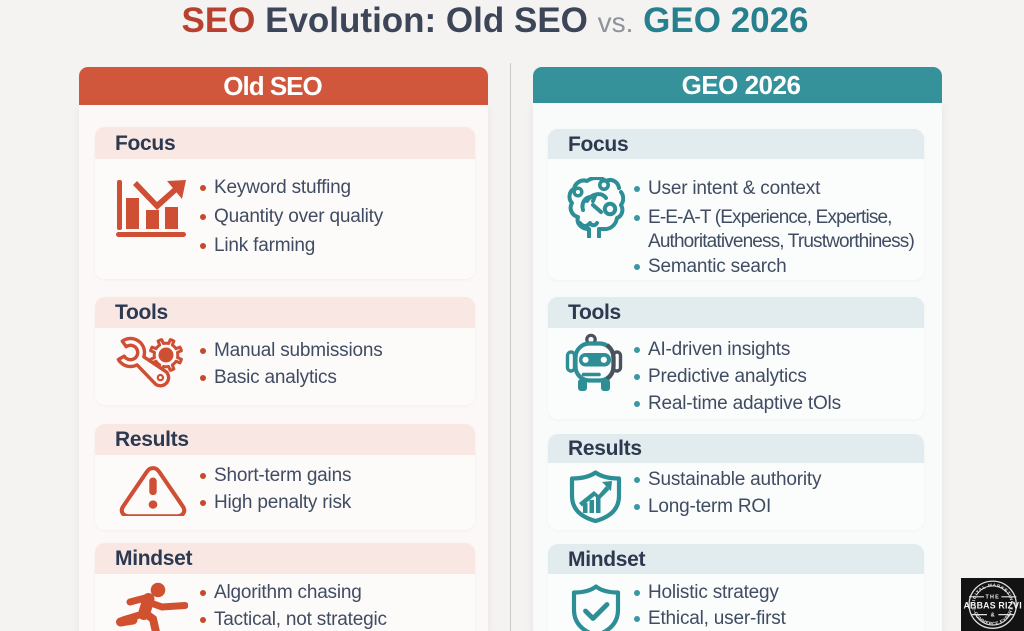  Describe the element at coordinates (992, 606) in the screenshot. I see `svg-text: ABBAS RIZVI` at that location.